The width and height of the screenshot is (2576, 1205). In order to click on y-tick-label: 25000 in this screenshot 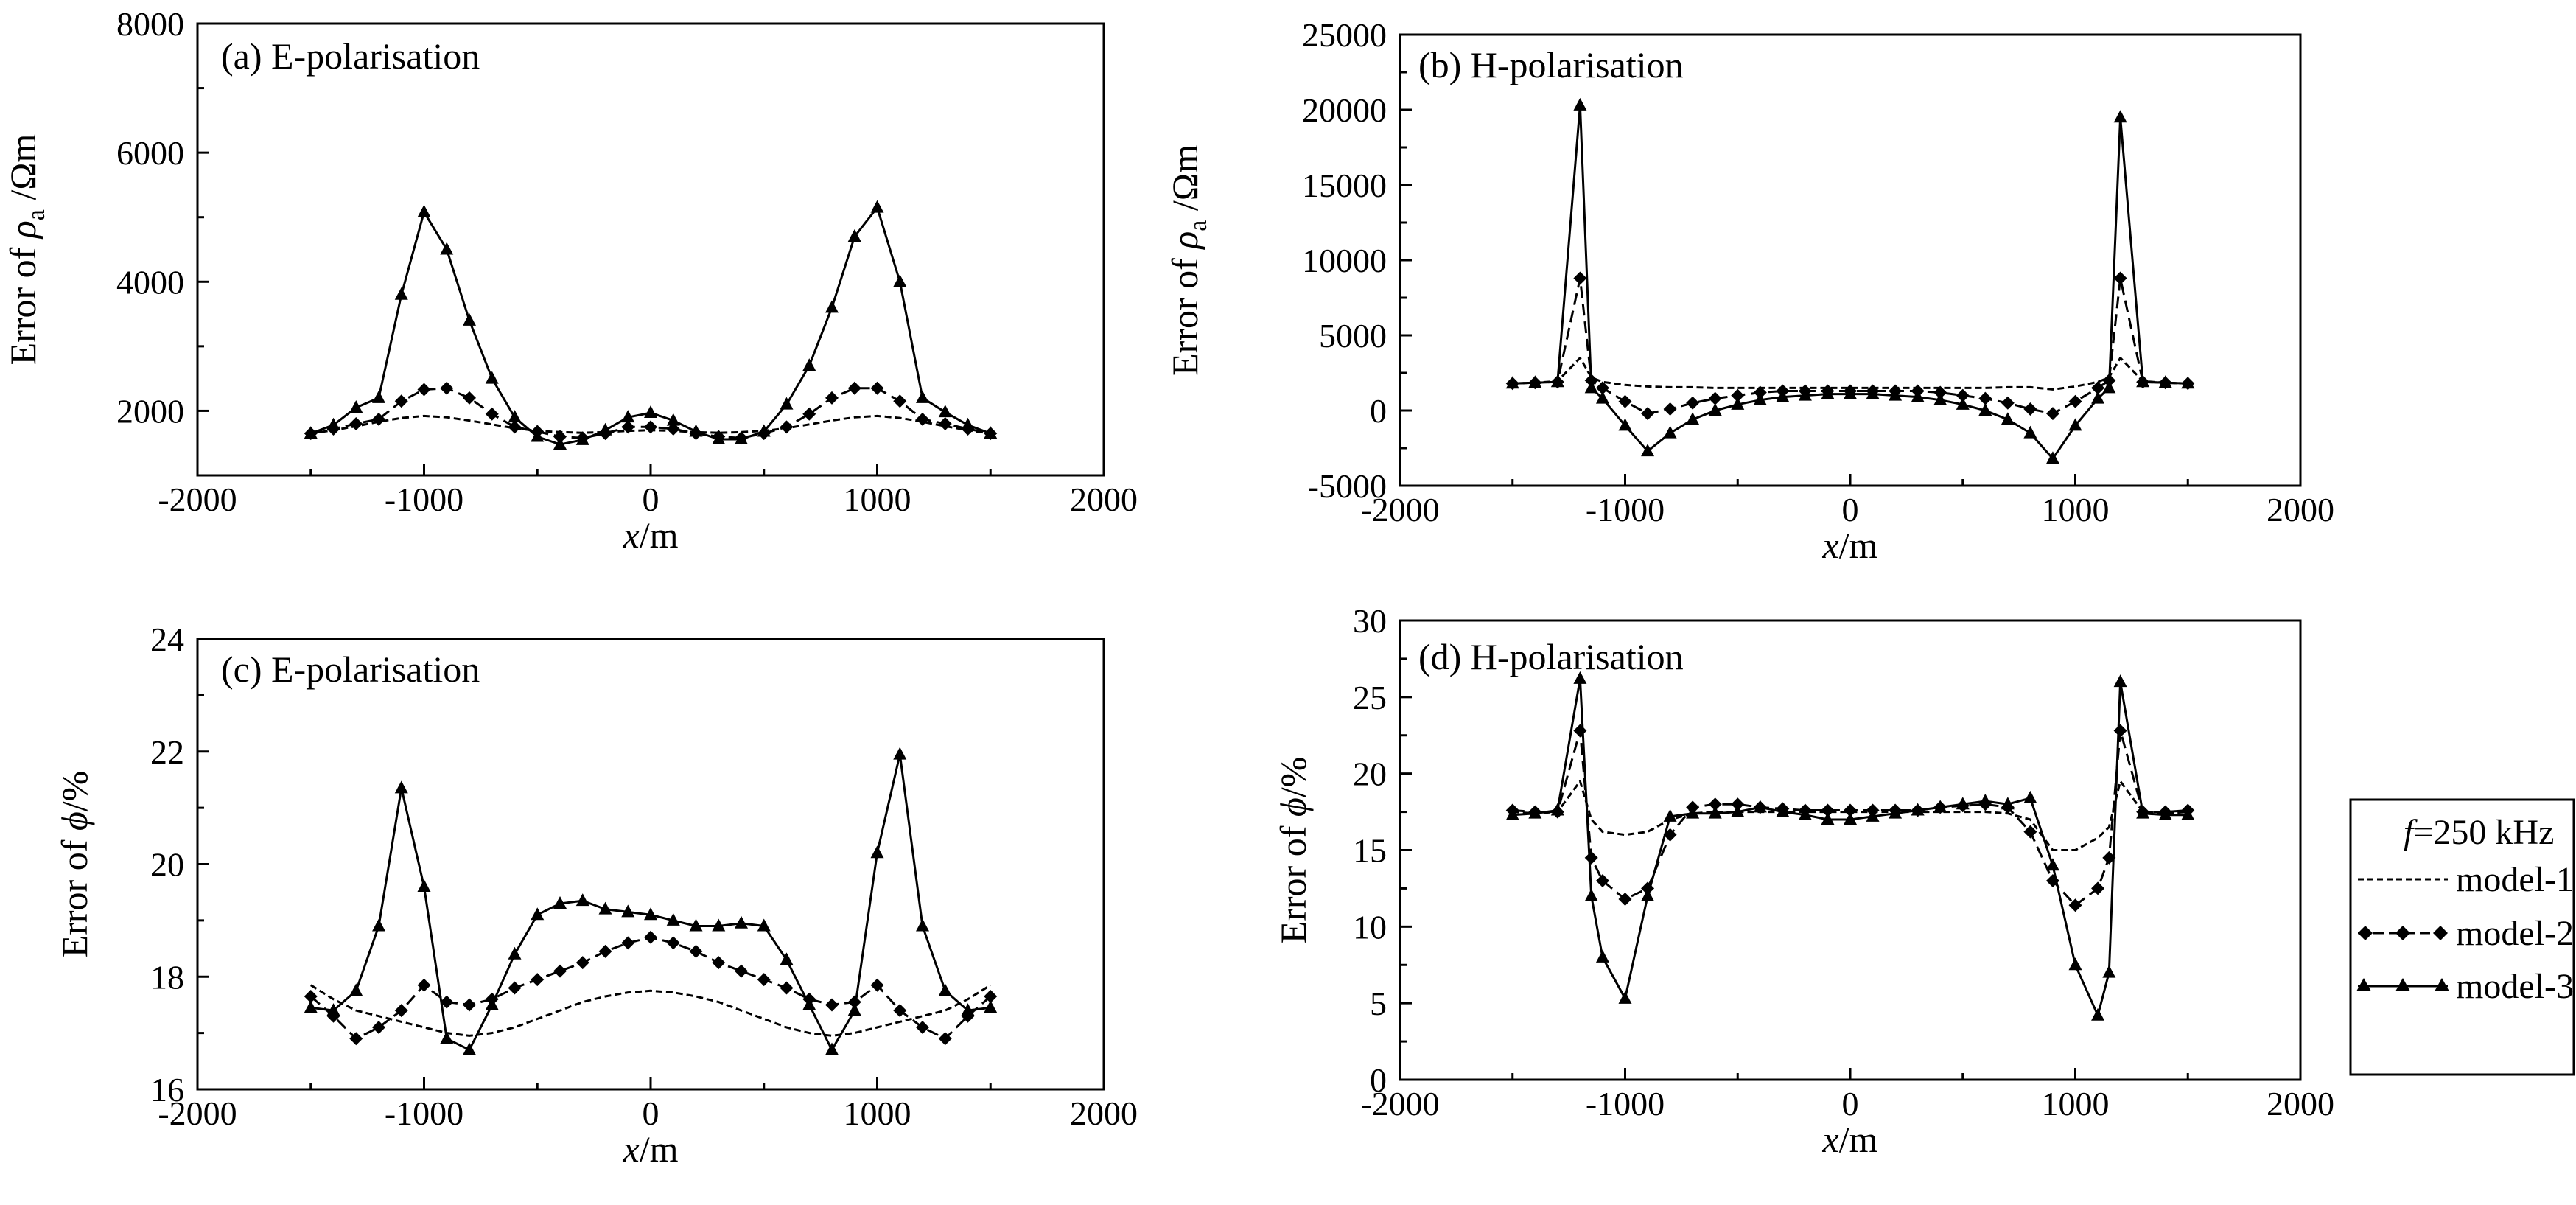, I will do `click(1344, 35)`.